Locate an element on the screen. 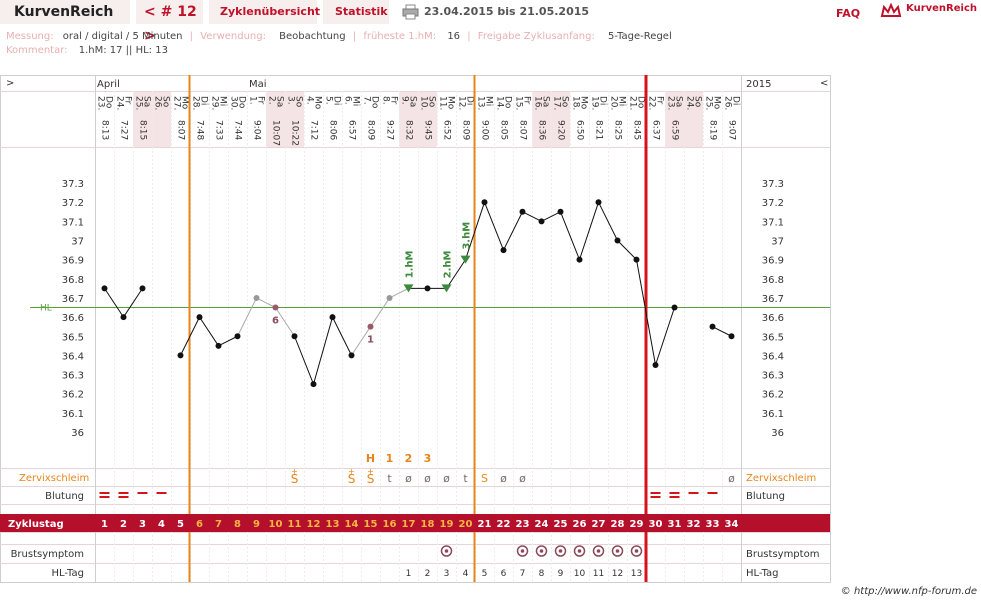 The image size is (981, 601). tab-statistics: Statistik is located at coordinates (356, 12).